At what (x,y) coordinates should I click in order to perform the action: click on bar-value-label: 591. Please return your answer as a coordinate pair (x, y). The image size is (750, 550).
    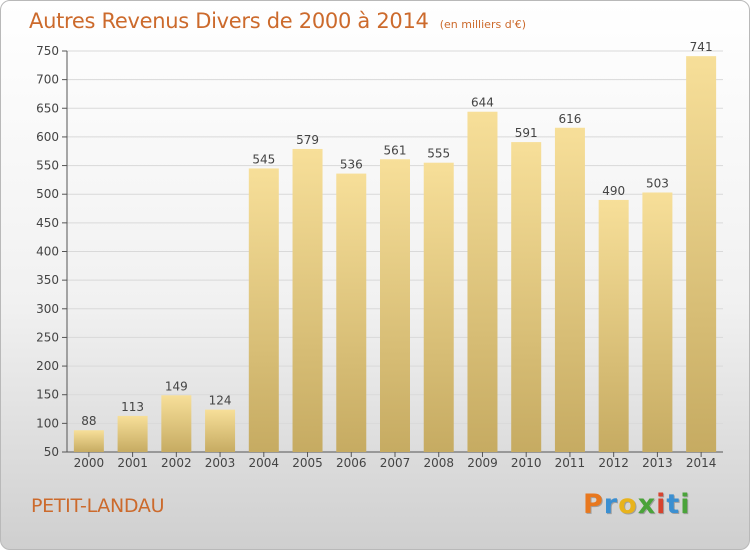
    Looking at the image, I should click on (526, 133).